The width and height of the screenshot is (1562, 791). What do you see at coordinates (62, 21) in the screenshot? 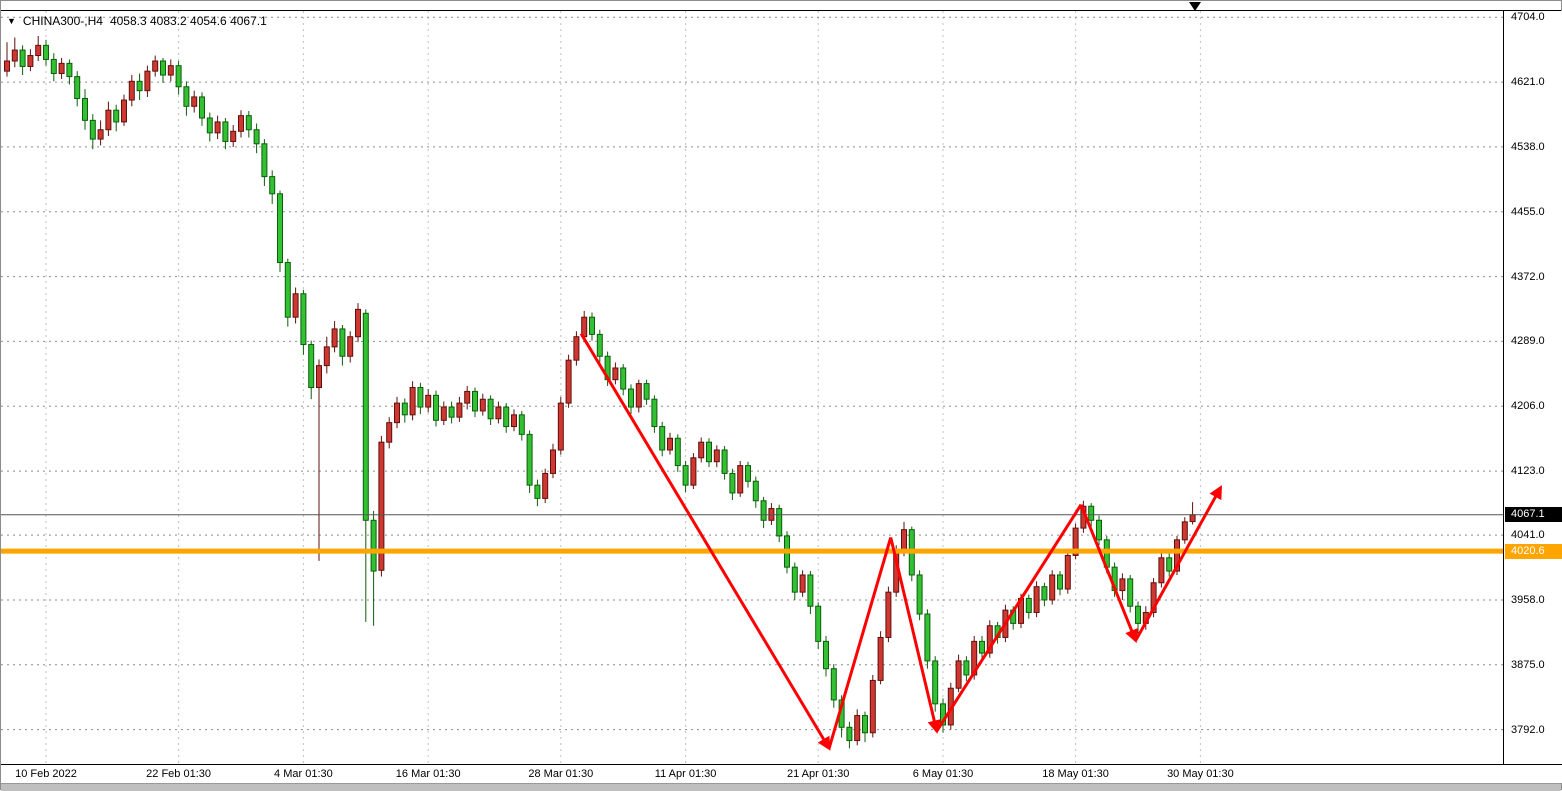
I see `chart-symbol-timeframe: CHINA300-,H4` at bounding box center [62, 21].